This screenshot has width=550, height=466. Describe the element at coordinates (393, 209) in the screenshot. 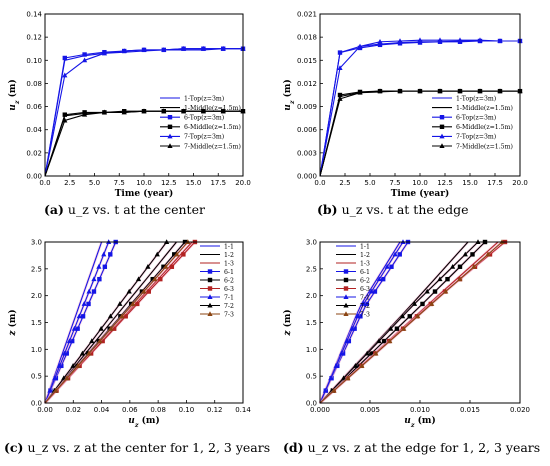

I see `caption-b: (b) u_z vs. t at the edge` at that location.